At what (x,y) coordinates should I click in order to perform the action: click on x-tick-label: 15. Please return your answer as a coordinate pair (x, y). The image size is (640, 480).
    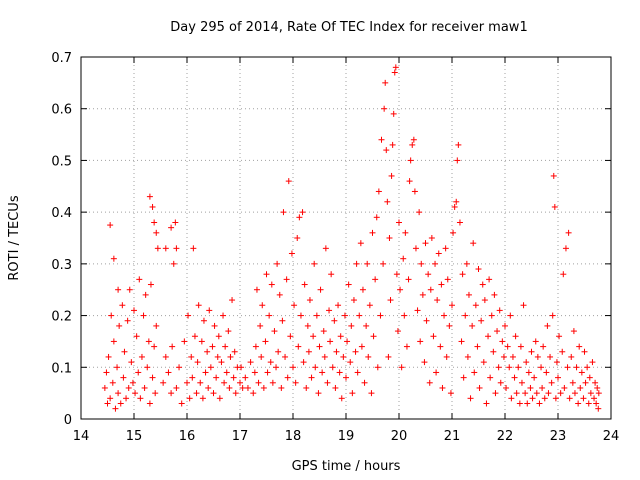
    Looking at the image, I should click on (134, 436).